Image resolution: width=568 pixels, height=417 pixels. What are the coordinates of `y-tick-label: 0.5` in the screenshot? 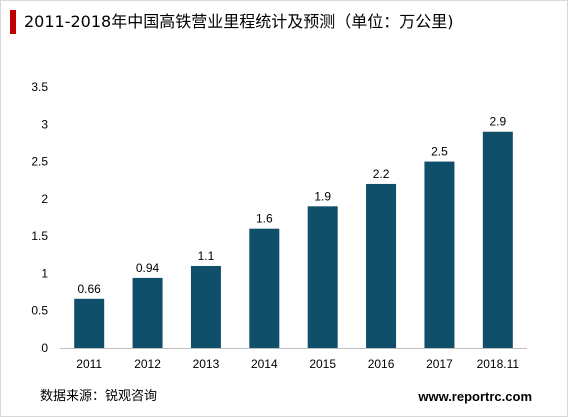 It's located at (39, 311).